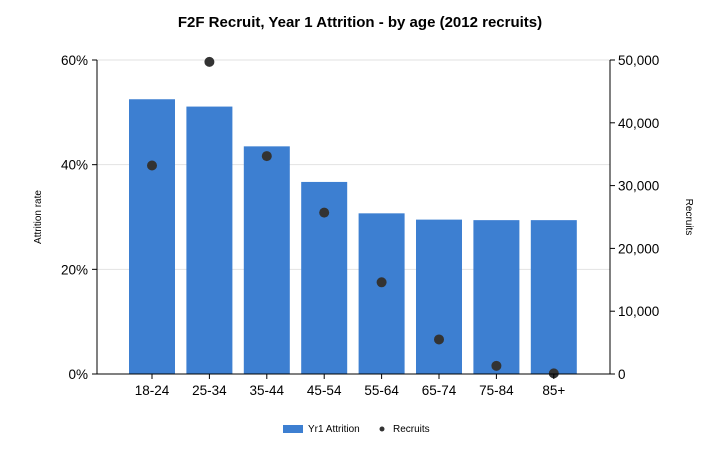 This screenshot has width=721, height=455. What do you see at coordinates (553, 373) in the screenshot?
I see `recruits-point-85+` at bounding box center [553, 373].